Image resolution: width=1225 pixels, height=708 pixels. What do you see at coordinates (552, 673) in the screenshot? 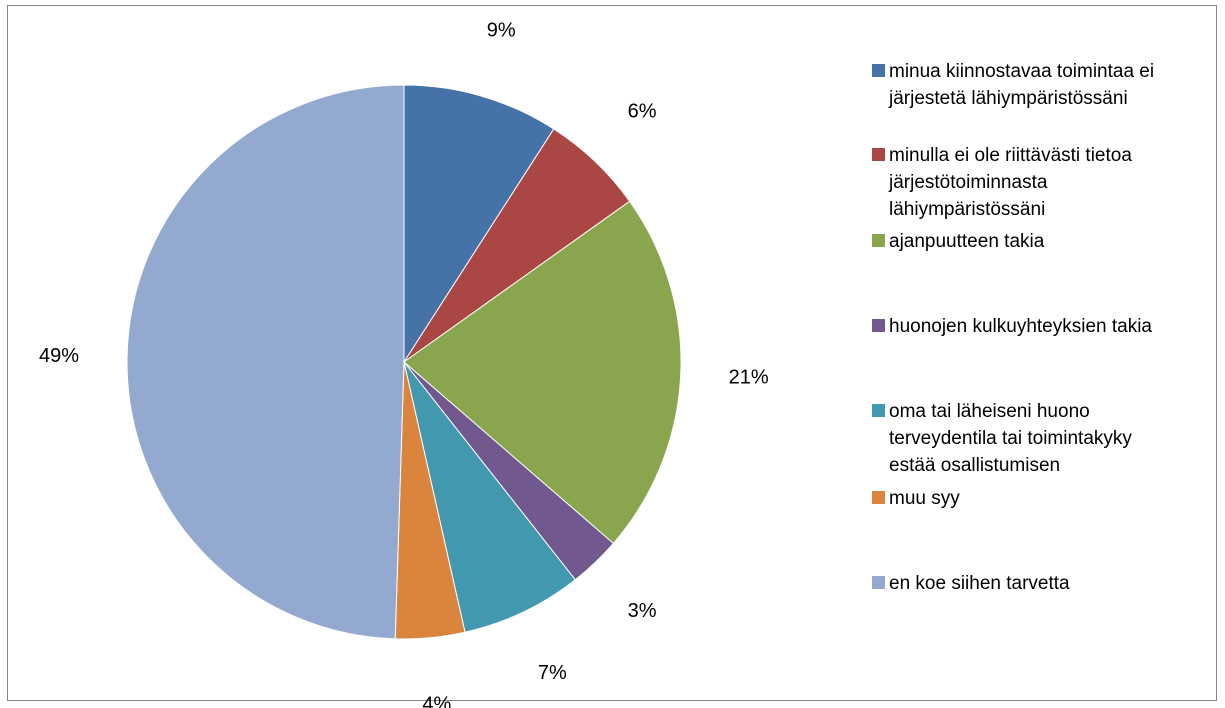
I see `pie-data-label: 7%` at bounding box center [552, 673].